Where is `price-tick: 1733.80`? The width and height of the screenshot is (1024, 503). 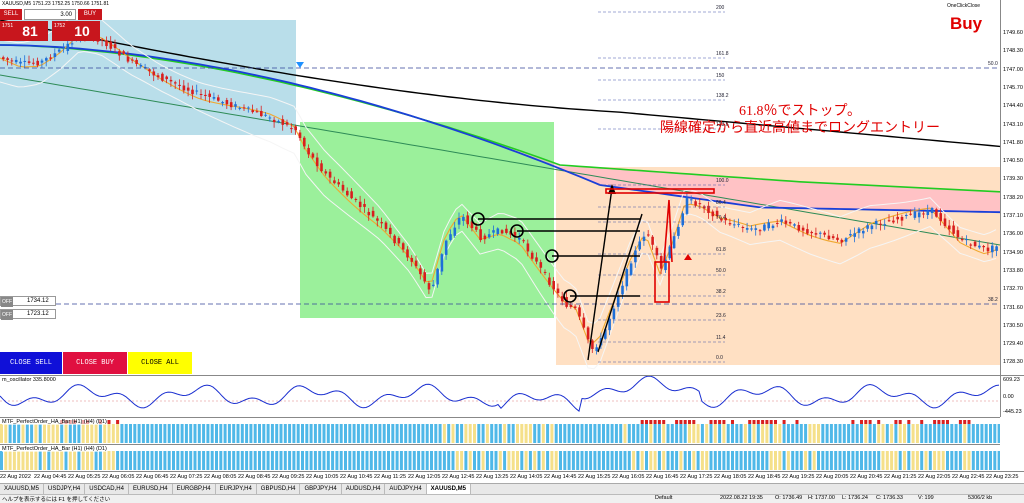
price-tick: 1733.80 is located at coordinates (1013, 270).